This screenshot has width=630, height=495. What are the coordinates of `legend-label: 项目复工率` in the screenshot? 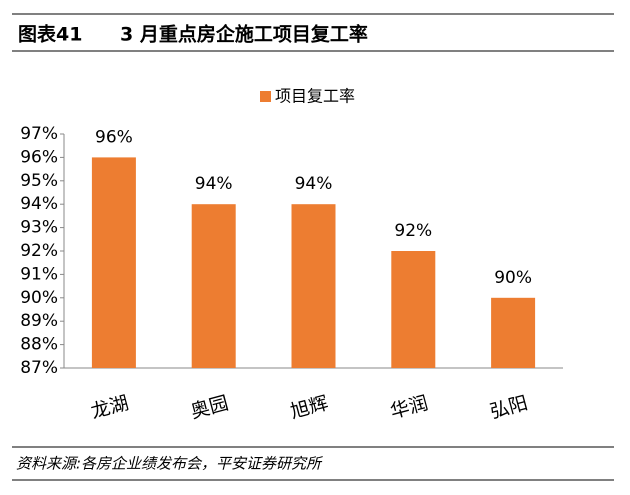 It's located at (315, 96).